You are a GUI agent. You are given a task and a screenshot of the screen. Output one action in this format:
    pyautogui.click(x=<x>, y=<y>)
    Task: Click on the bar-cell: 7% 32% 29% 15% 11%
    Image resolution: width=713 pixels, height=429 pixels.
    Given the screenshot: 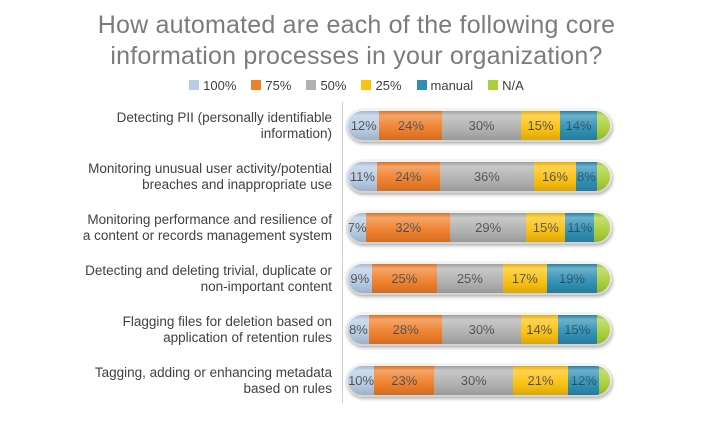 What is the action you would take?
    pyautogui.click(x=479, y=227)
    